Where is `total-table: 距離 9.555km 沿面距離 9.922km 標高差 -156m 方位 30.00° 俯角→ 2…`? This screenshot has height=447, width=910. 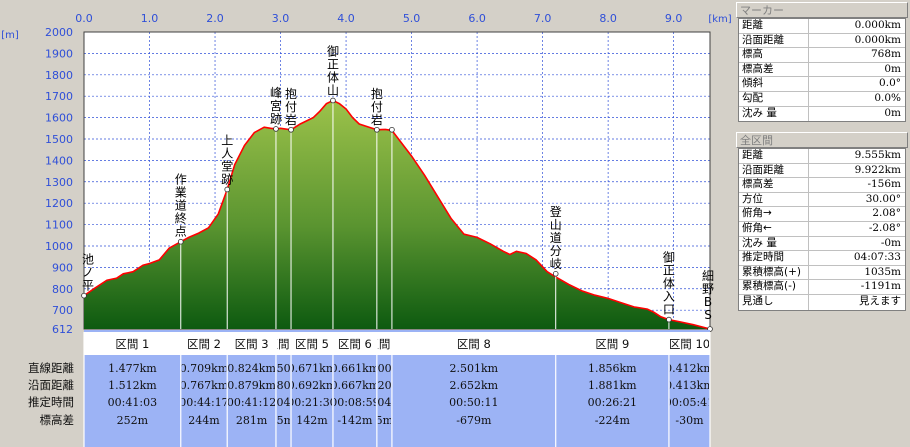 total-table: 距離 9.555km 沿面距離 9.922km 標高差 -156m 方位 30.00° 俯角→ 2… is located at coordinates (822, 229).